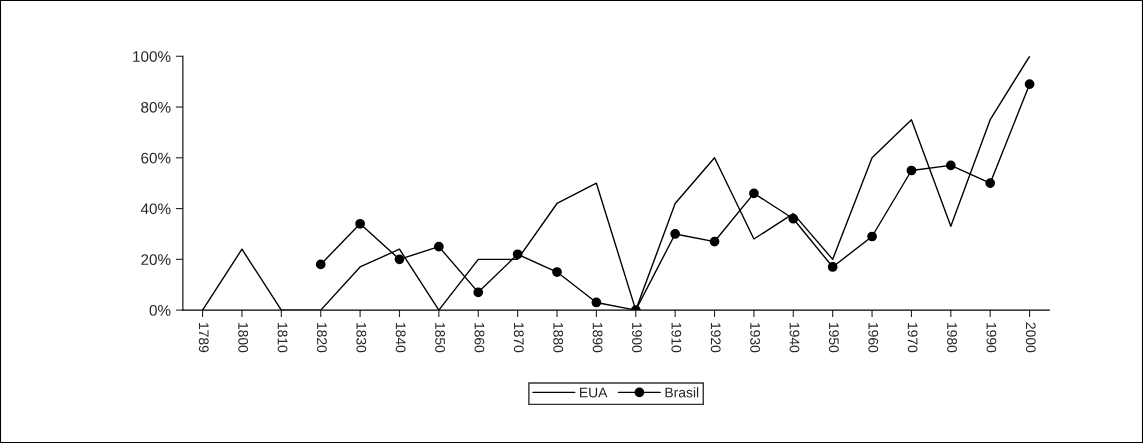  I want to click on x-tick-label: 1789, so click(203, 337).